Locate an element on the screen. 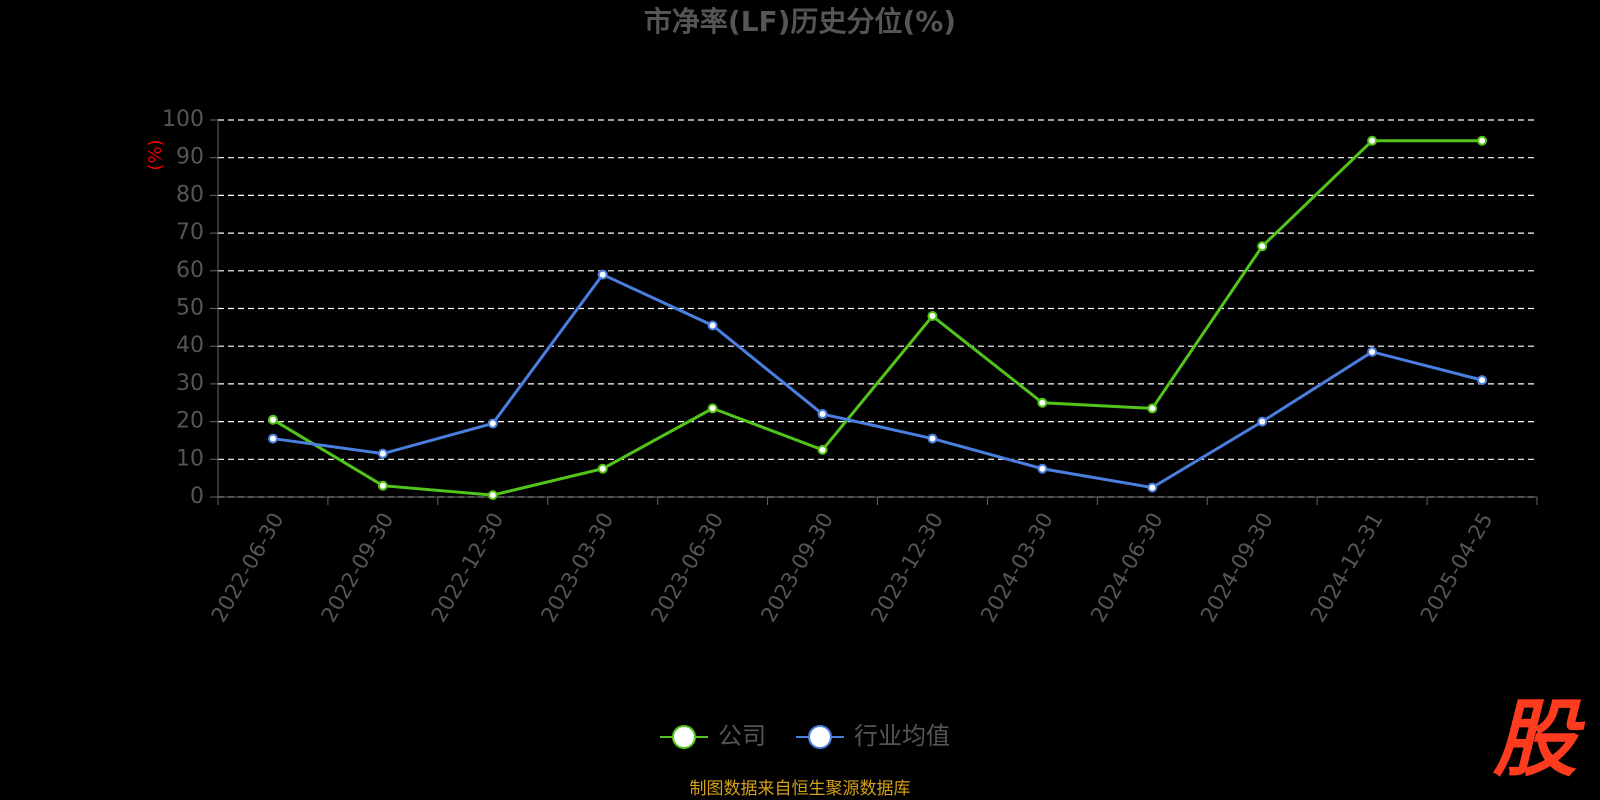 The width and height of the screenshot is (1600, 800). x-tick-label: 2022-12-30 is located at coordinates (468, 567).